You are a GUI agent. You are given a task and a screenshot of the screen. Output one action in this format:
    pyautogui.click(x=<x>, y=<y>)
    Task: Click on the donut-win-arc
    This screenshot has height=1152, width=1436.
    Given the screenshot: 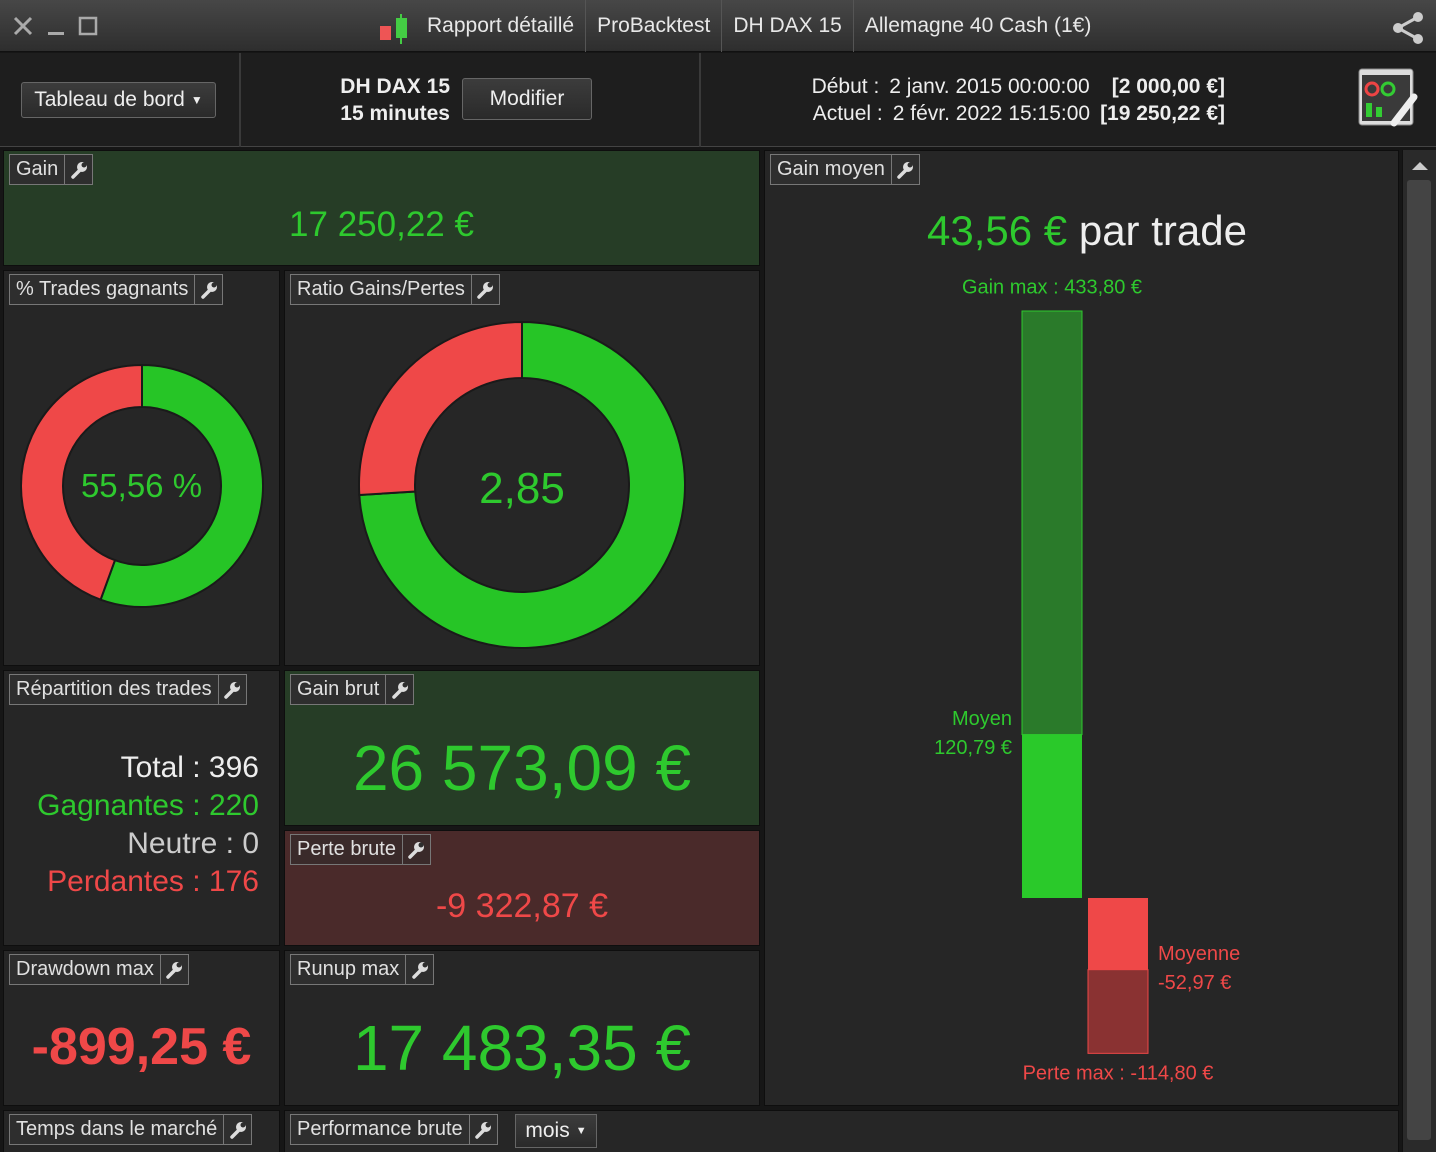 What is the action you would take?
    pyautogui.click(x=181, y=485)
    